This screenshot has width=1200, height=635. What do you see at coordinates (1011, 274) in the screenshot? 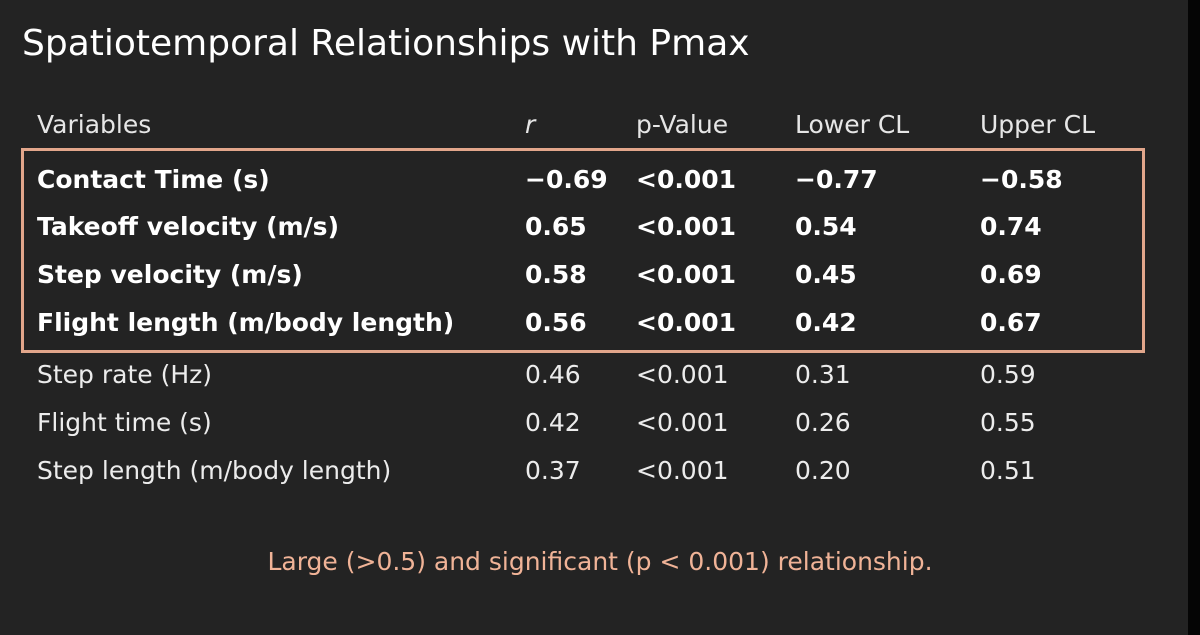
I see `upper-cl: 0.69` at bounding box center [1011, 274].